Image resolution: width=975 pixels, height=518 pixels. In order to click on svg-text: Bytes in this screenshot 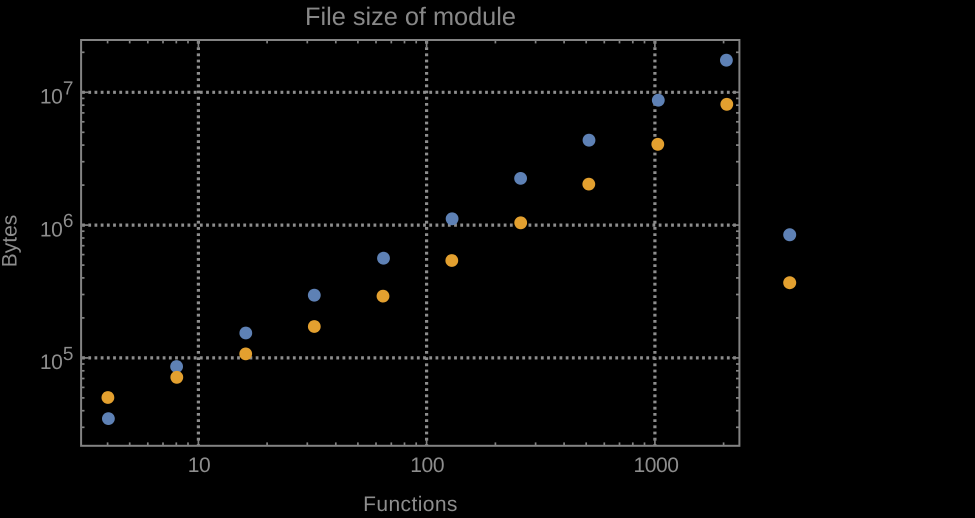, I will do `click(11, 241)`.